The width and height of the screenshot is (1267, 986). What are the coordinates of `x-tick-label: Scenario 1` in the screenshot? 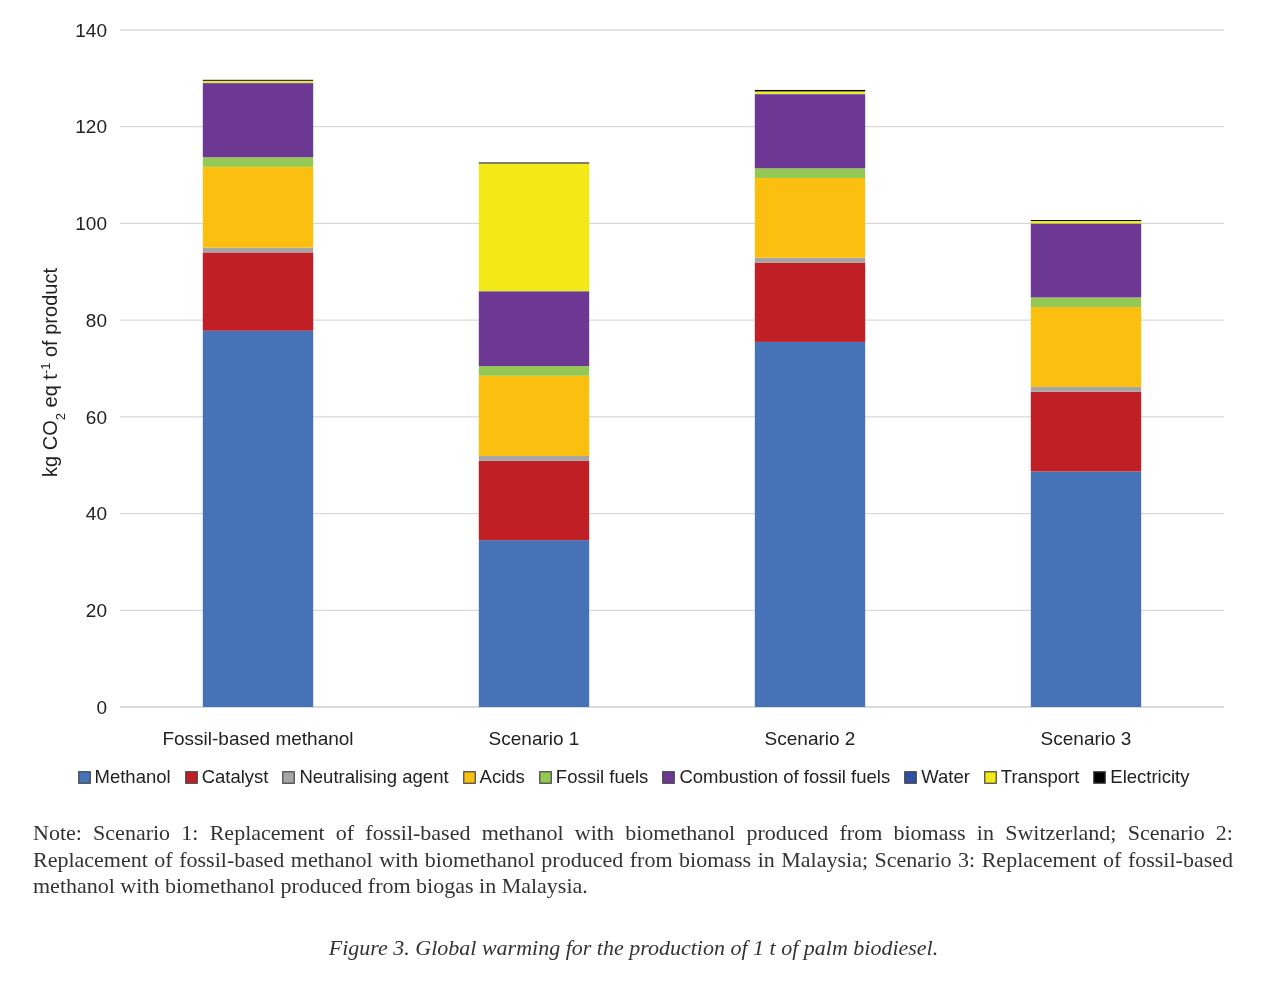 It's located at (534, 738).